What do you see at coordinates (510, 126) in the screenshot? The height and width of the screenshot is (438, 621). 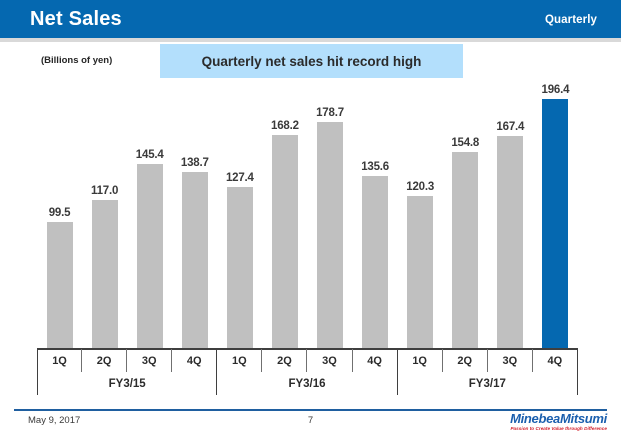 I see `bar-value-label: 167.4` at bounding box center [510, 126].